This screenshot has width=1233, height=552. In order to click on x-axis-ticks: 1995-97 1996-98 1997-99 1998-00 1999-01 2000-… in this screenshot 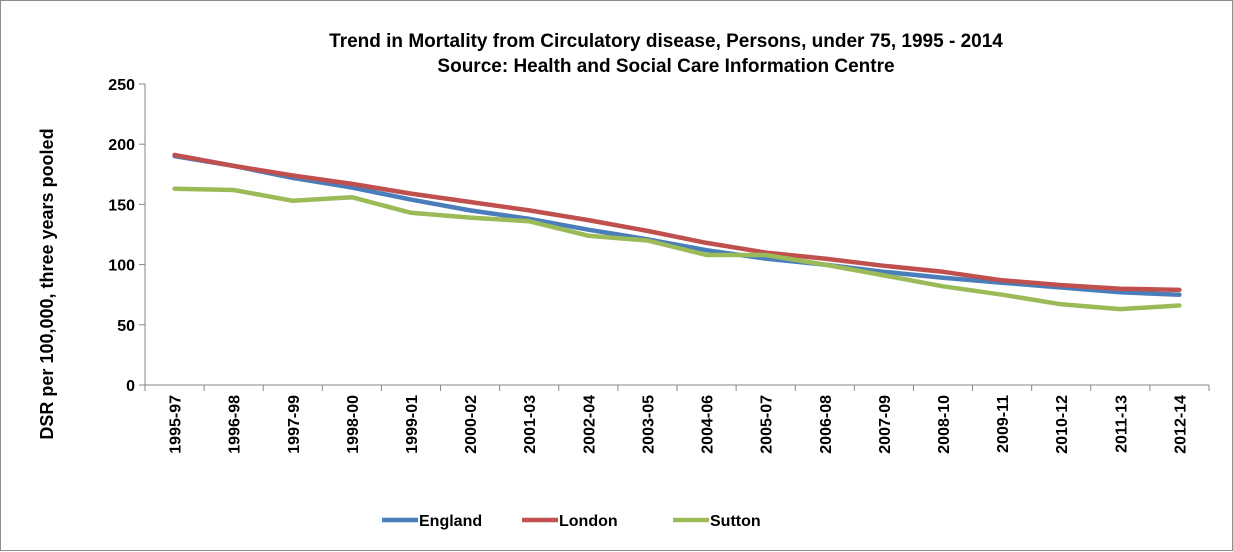, I will do `click(677, 419)`.